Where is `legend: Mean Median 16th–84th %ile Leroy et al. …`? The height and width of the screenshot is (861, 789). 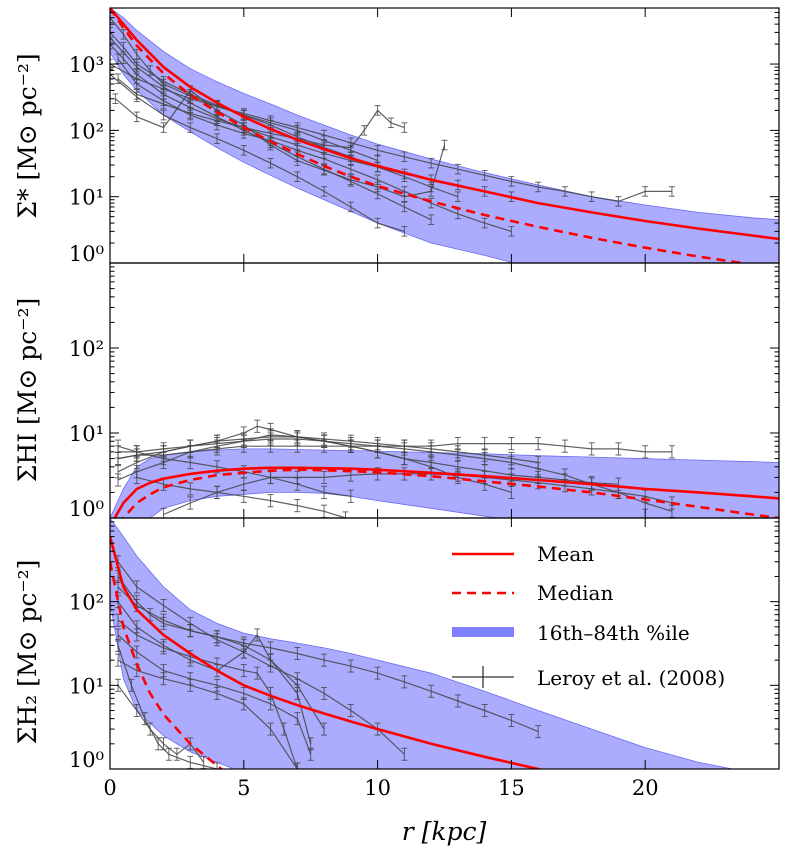 legend: Mean Median 16th–84th %ile Leroy et al. … is located at coordinates (588, 616).